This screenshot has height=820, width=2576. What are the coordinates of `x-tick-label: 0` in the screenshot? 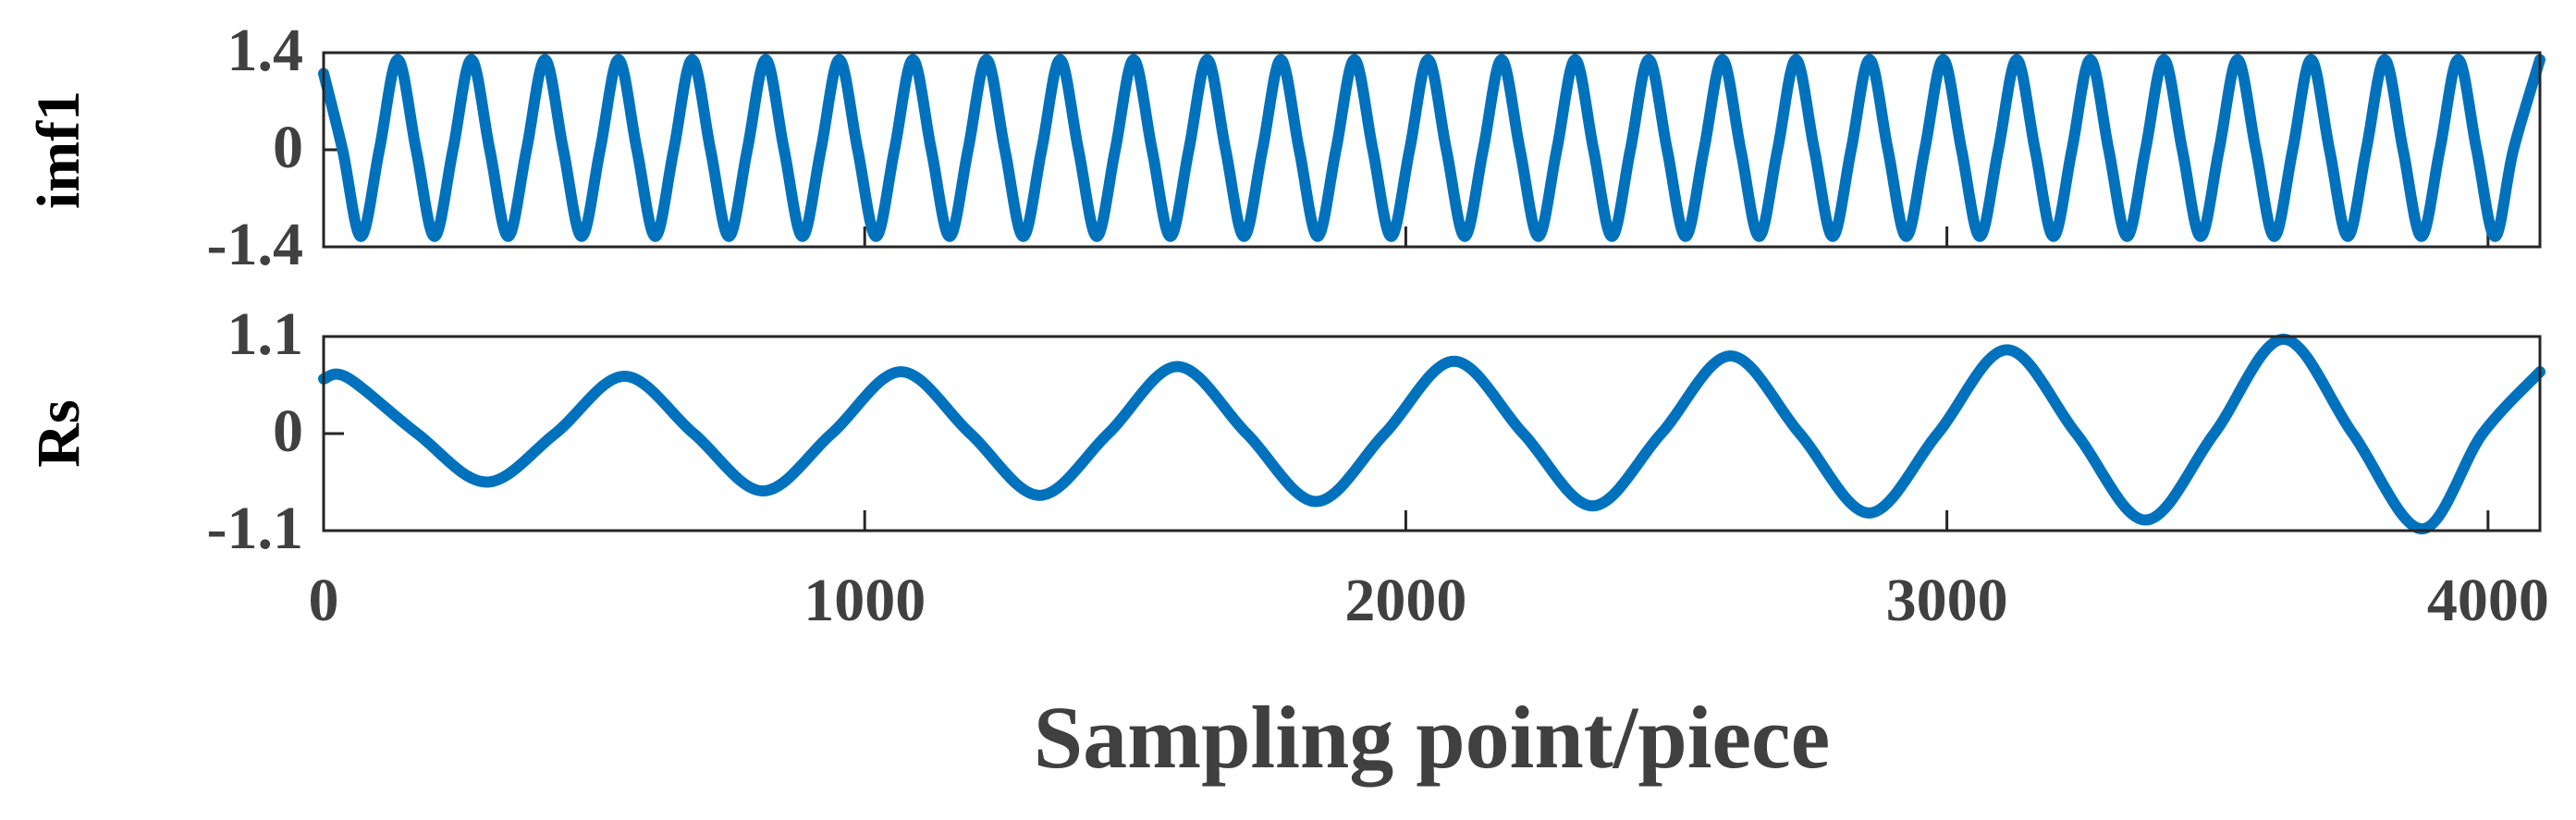 It's located at (324, 601).